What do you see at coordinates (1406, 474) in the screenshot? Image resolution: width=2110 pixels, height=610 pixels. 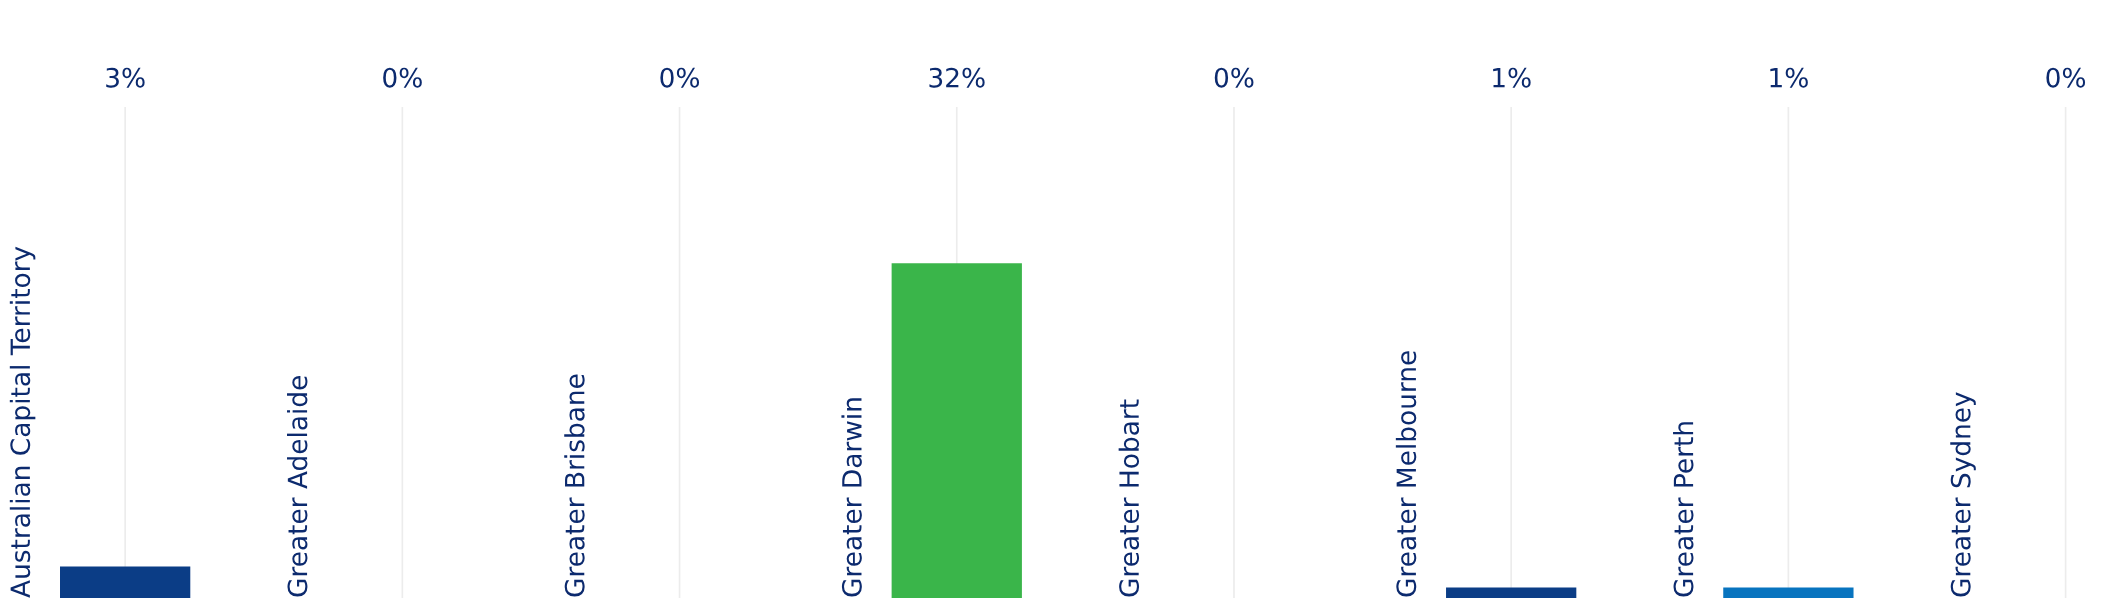 I see `x-tick-label: Greater Melbourne` at bounding box center [1406, 474].